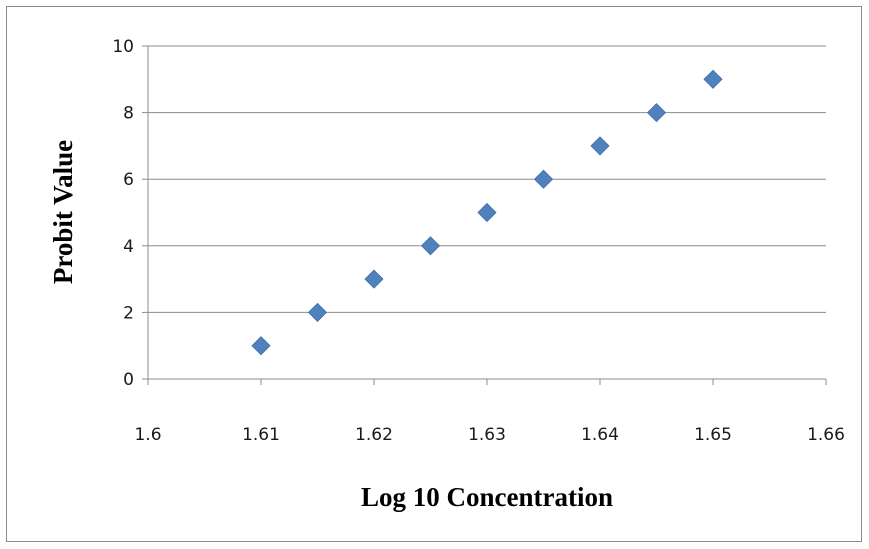 Image resolution: width=869 pixels, height=549 pixels. Describe the element at coordinates (600, 435) in the screenshot. I see `x-tick-label: 1.64` at that location.